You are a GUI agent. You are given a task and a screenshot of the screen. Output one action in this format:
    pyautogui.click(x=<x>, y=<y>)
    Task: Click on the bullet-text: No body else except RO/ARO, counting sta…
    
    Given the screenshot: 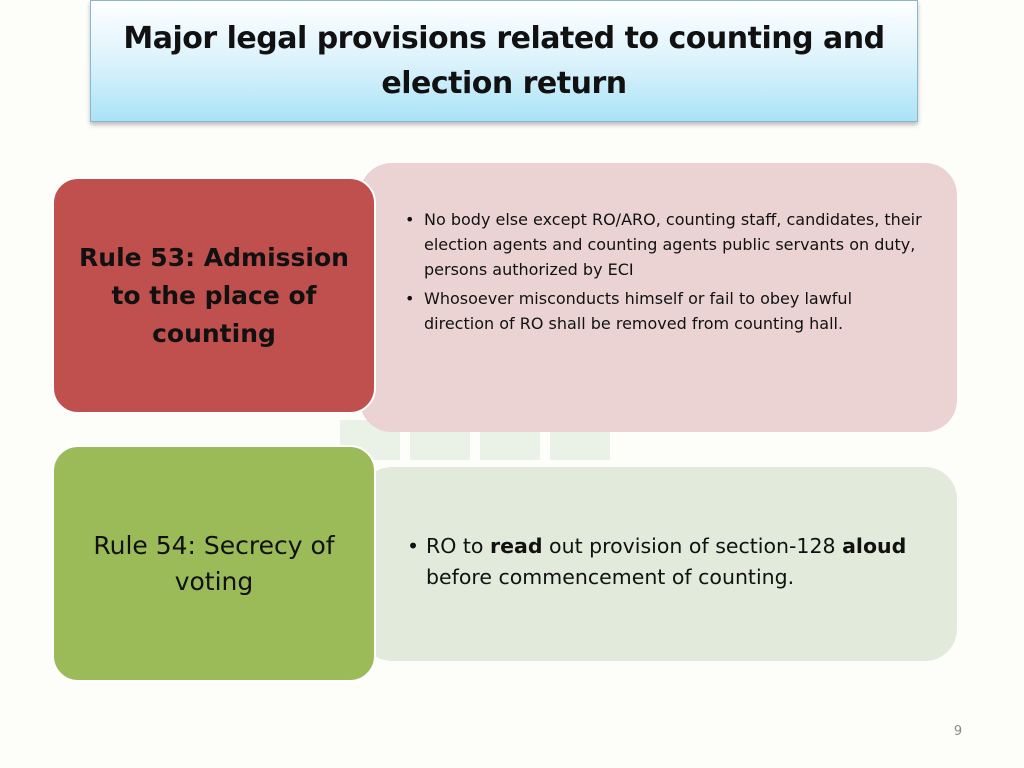 What is the action you would take?
    pyautogui.click(x=673, y=244)
    